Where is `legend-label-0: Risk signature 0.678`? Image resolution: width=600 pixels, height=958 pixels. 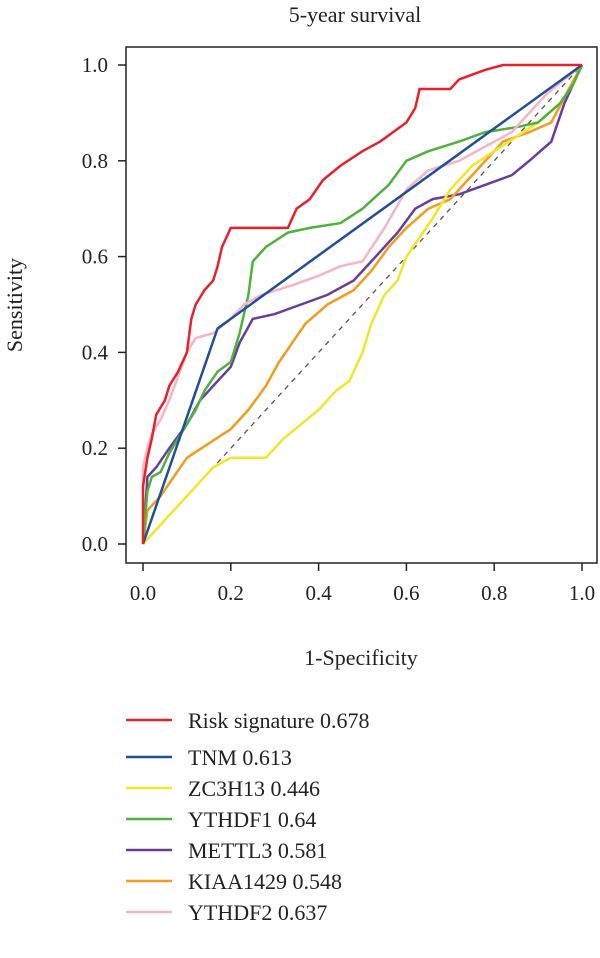 legend-label-0: Risk signature 0.678 is located at coordinates (279, 720).